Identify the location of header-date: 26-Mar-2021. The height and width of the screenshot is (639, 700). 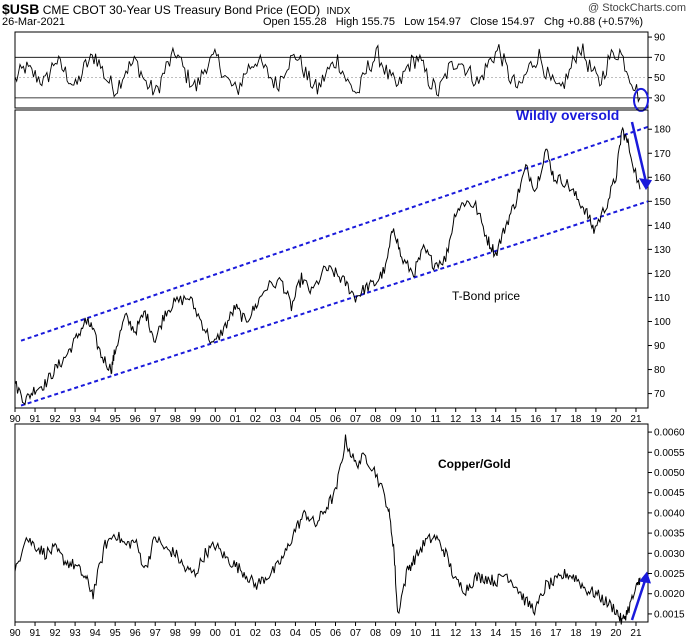
(33, 22).